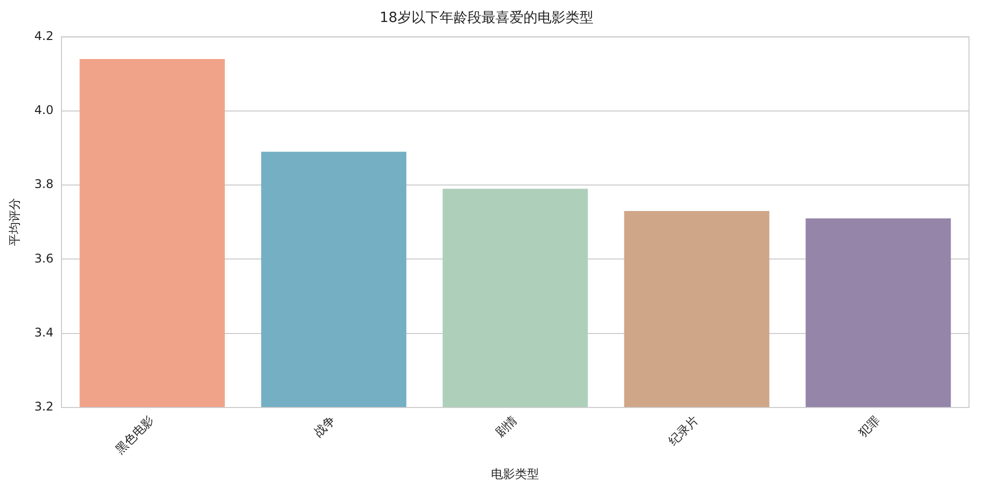  Describe the element at coordinates (44, 332) in the screenshot. I see `y-tick-label: 3.4` at that location.